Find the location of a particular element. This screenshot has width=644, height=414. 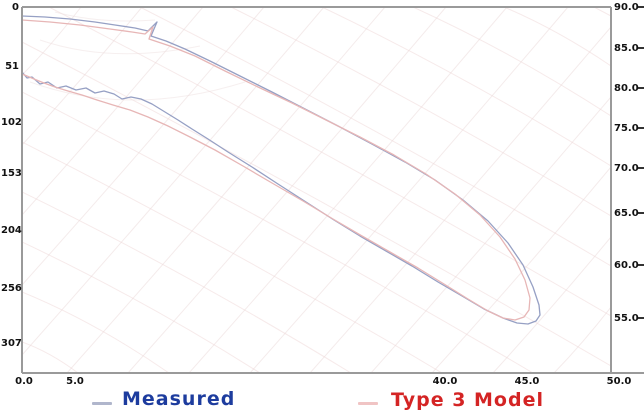

right-axis-tick-label: 75.0 is located at coordinates (626, 128).